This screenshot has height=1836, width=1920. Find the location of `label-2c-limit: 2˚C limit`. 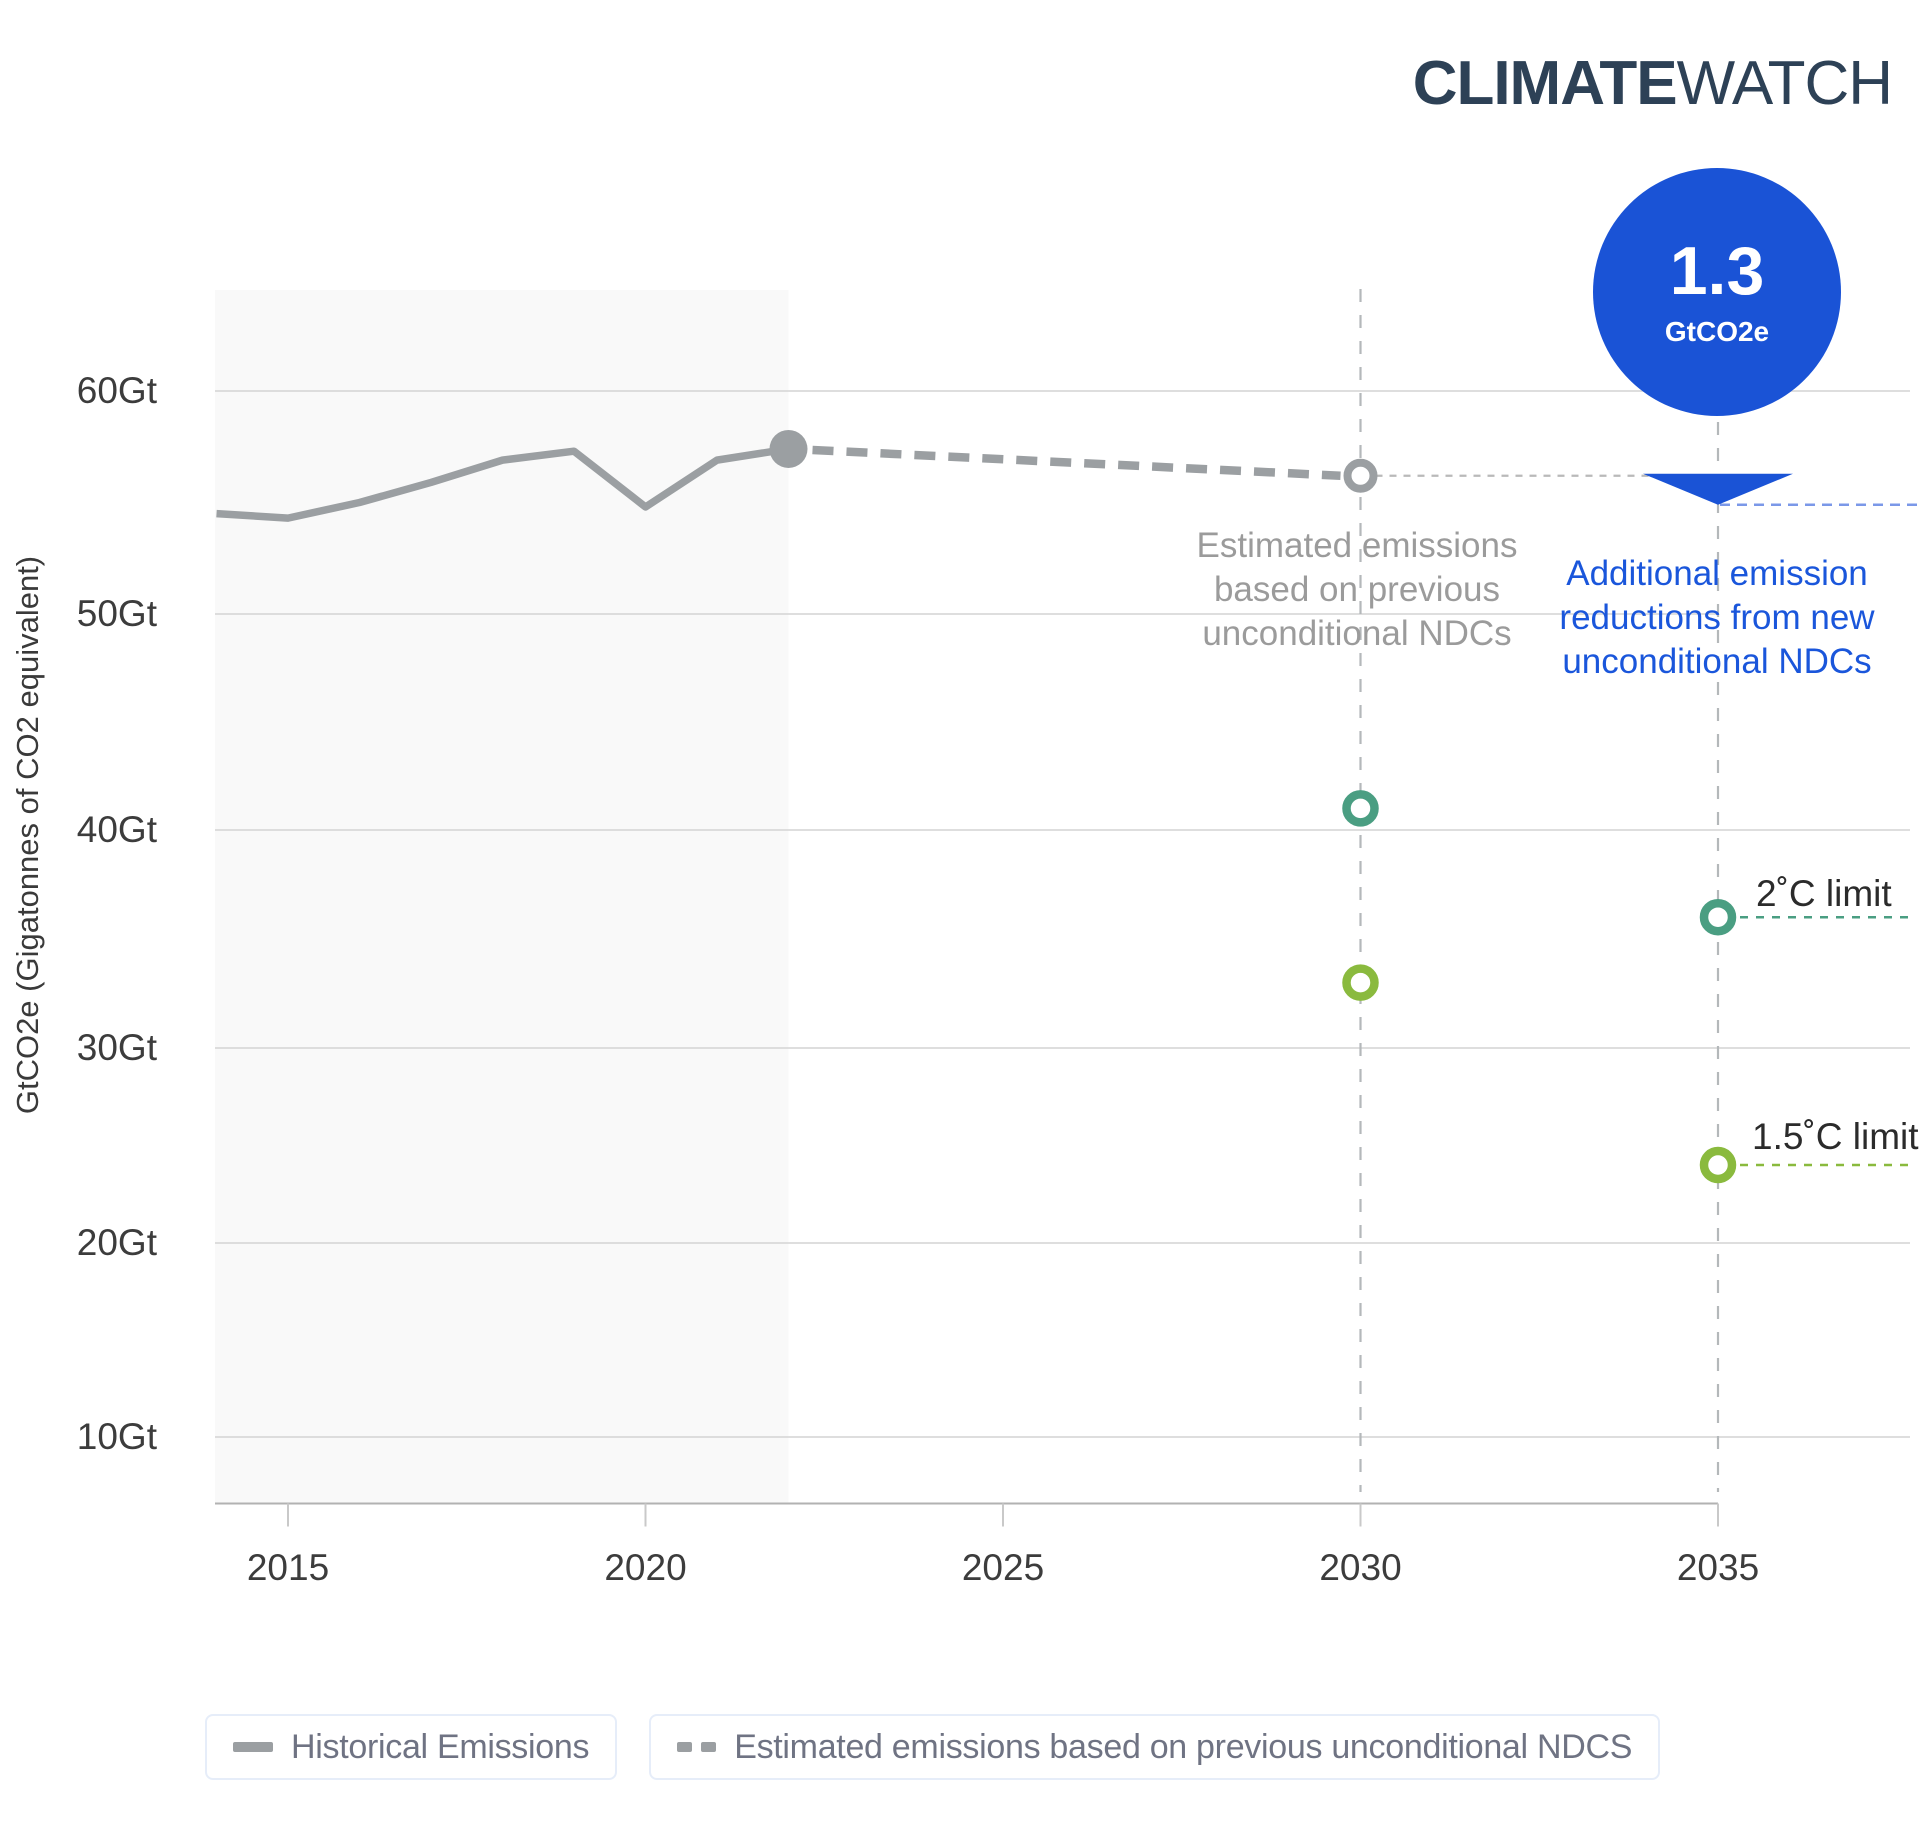

label-2c-limit: 2˚C limit is located at coordinates (1824, 893).